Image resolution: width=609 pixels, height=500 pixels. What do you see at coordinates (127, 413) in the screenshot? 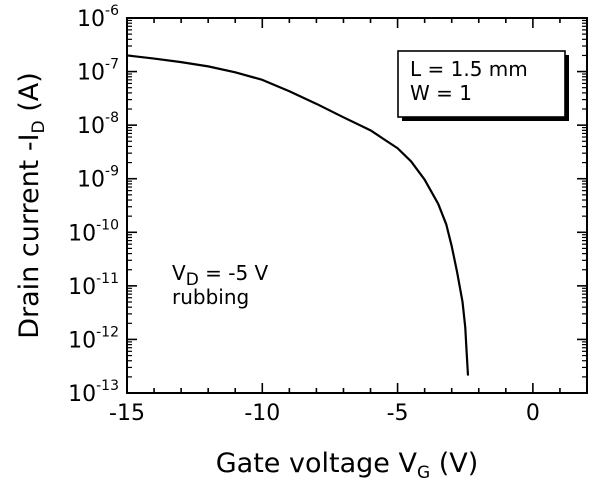
I see `x-tick-label: -15` at bounding box center [127, 413].